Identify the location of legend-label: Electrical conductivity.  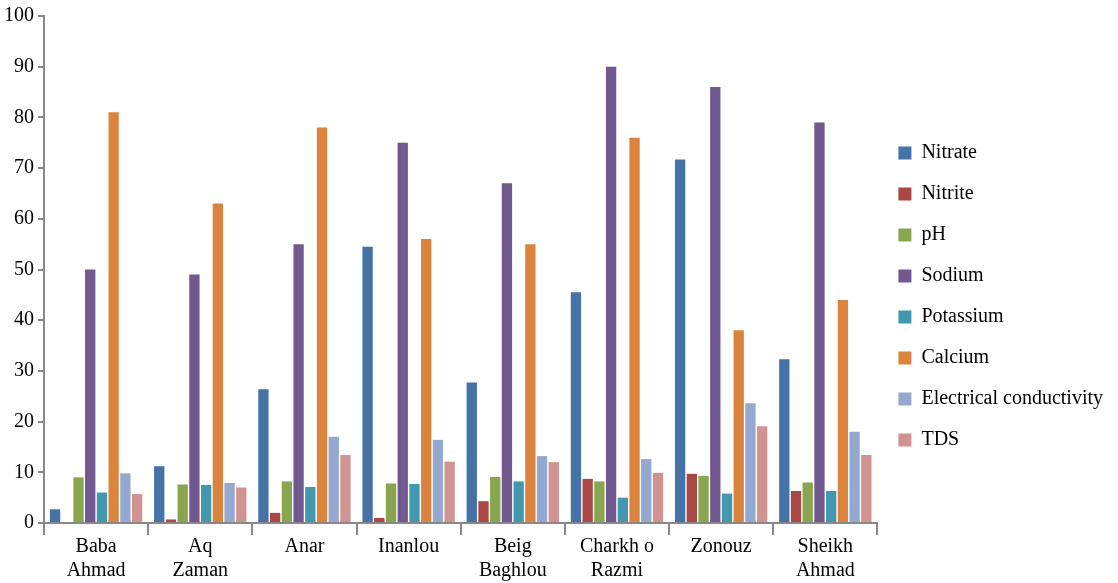
(1012, 398).